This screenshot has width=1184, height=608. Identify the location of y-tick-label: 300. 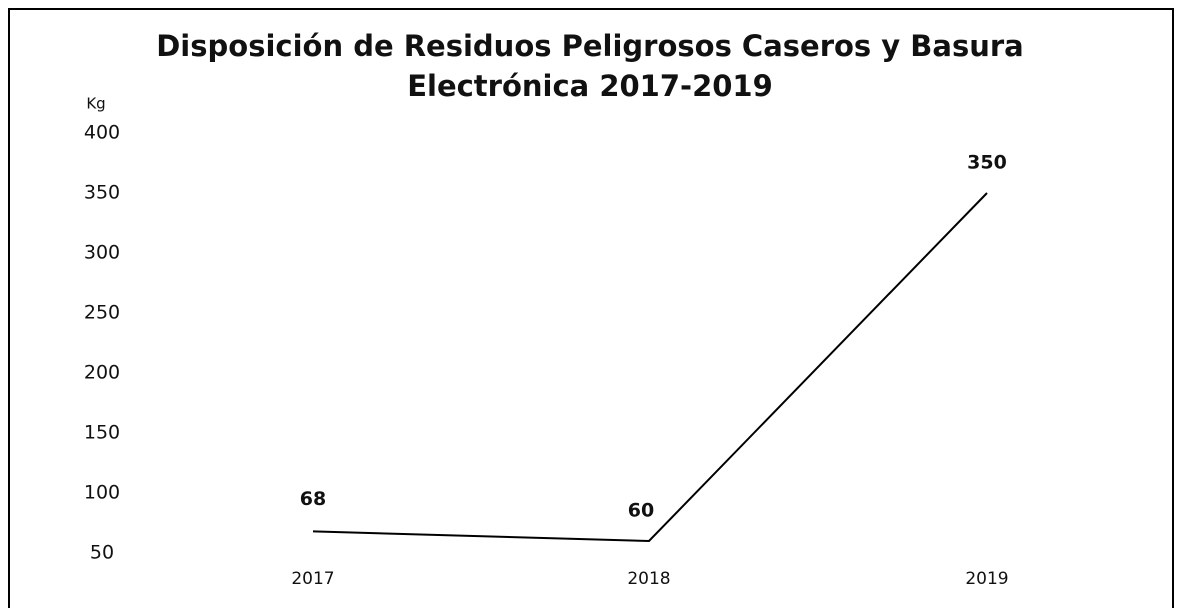
(102, 253).